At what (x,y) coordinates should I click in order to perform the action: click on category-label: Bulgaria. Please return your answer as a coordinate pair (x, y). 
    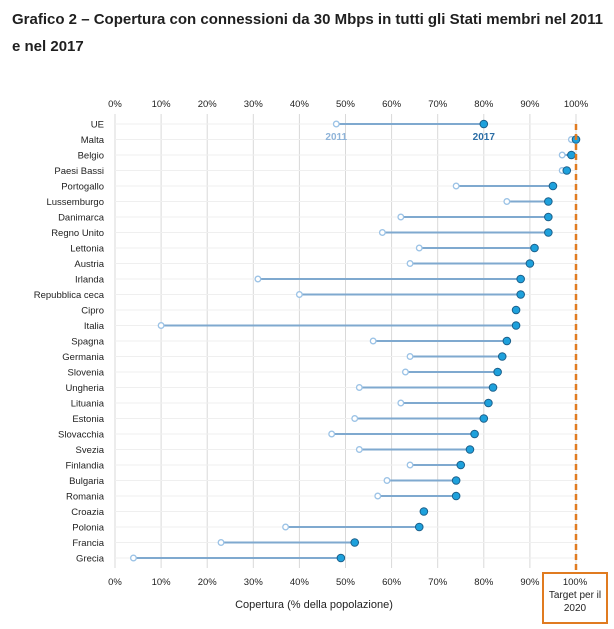
    Looking at the image, I should click on (87, 481).